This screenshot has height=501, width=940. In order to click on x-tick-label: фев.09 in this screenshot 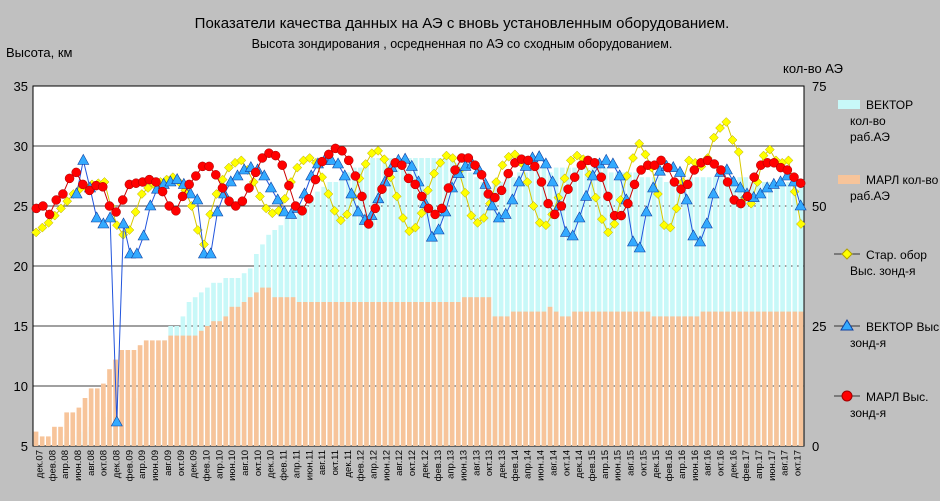, I will do `click(129, 465)`.